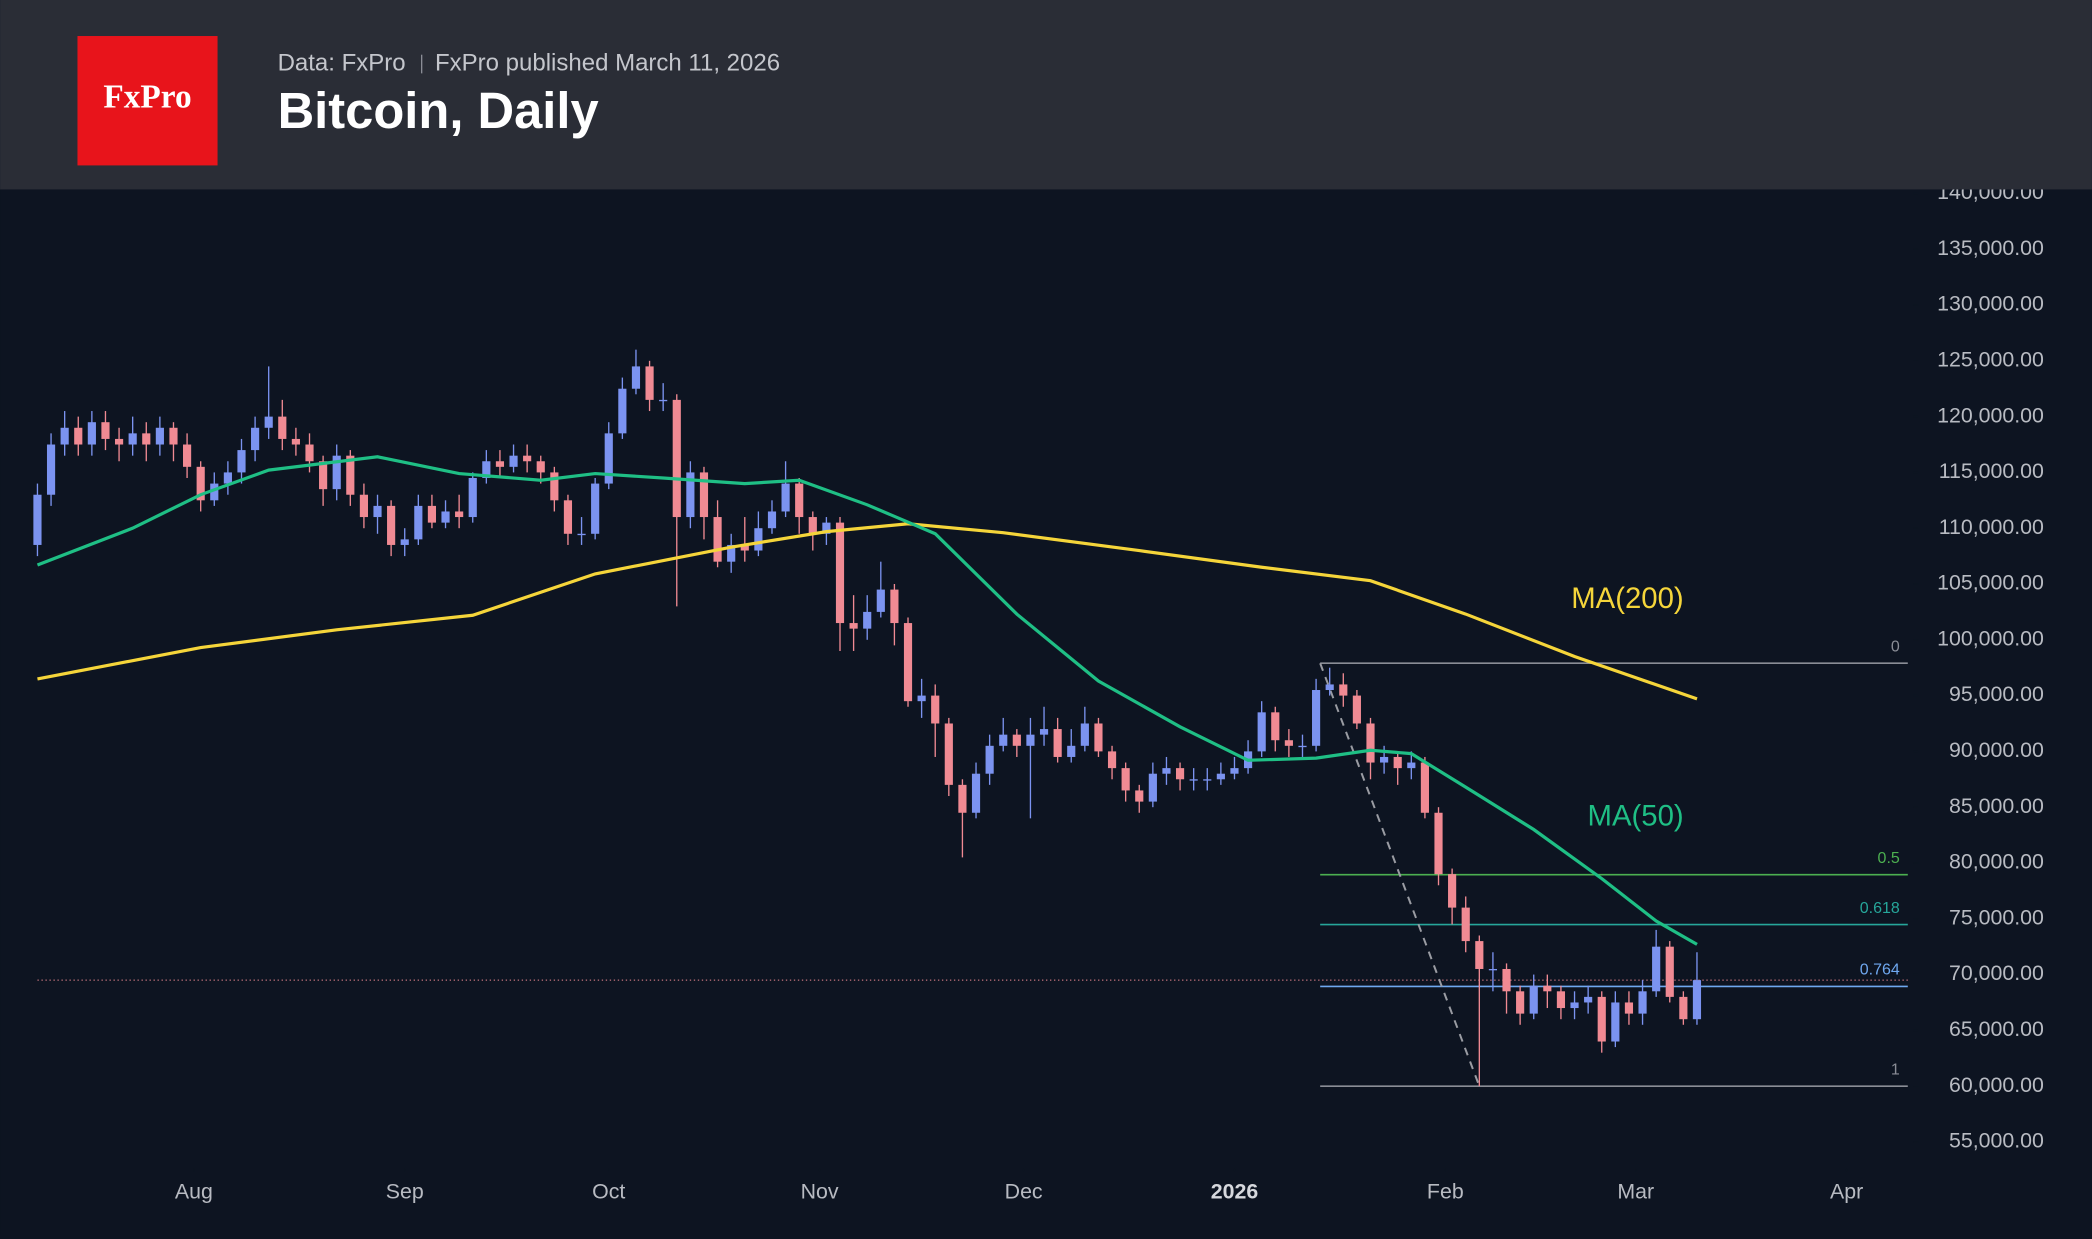  Describe the element at coordinates (607, 62) in the screenshot. I see `published: FxPro published March 11, 2026` at that location.